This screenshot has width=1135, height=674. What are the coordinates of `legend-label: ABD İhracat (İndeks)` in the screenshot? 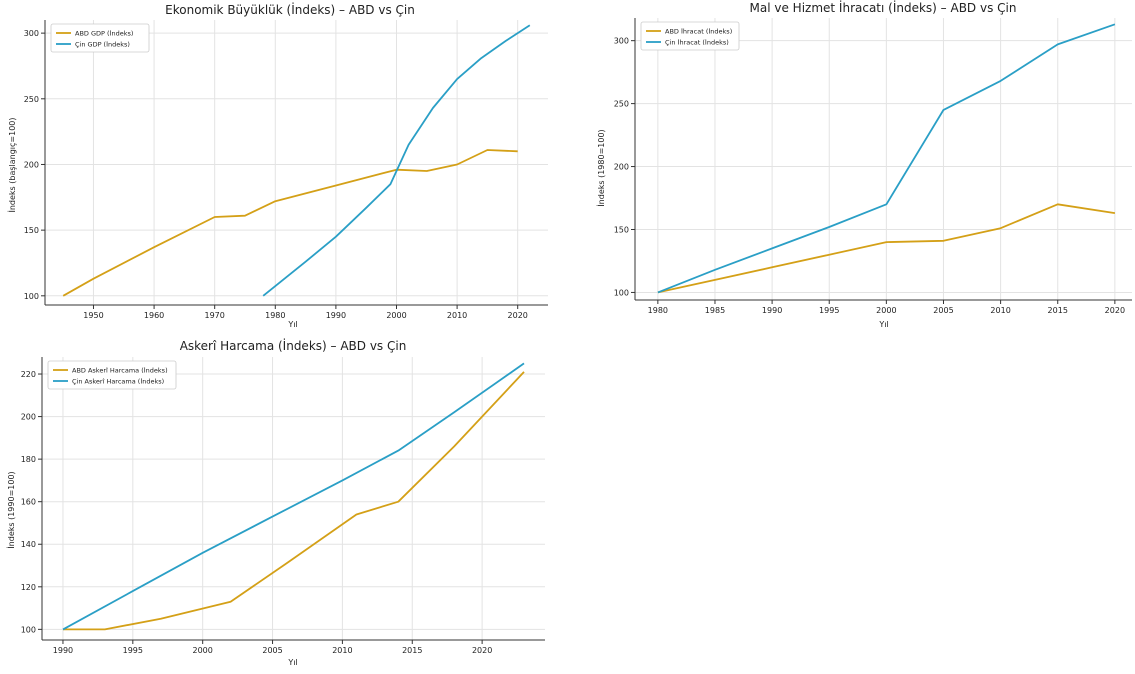 It's located at (698, 31).